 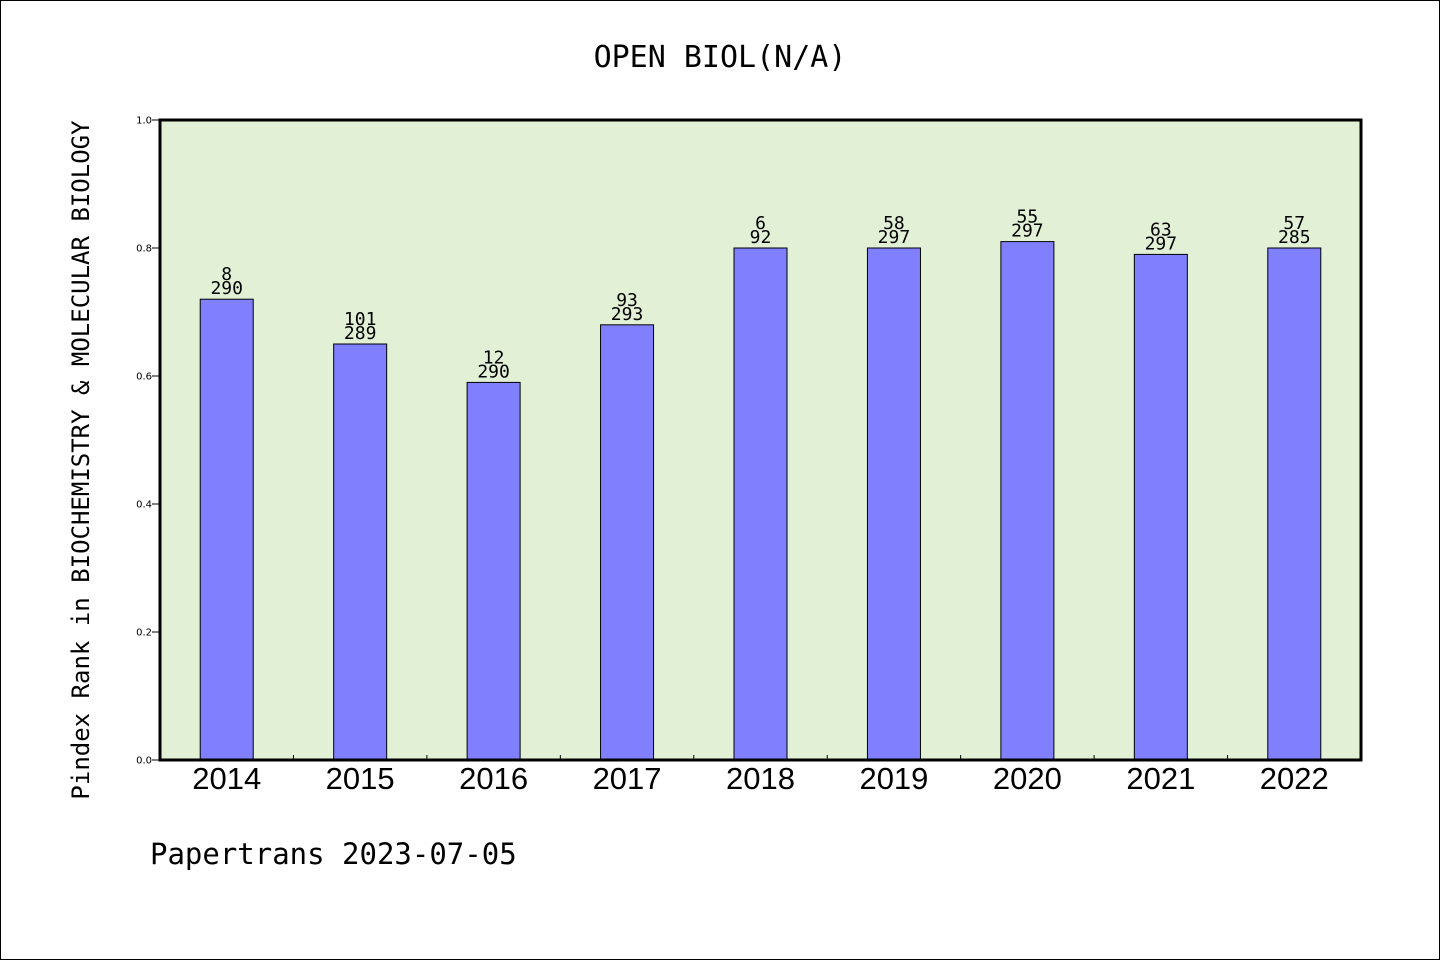 I want to click on x-tick-label: 2017, so click(x=627, y=778).